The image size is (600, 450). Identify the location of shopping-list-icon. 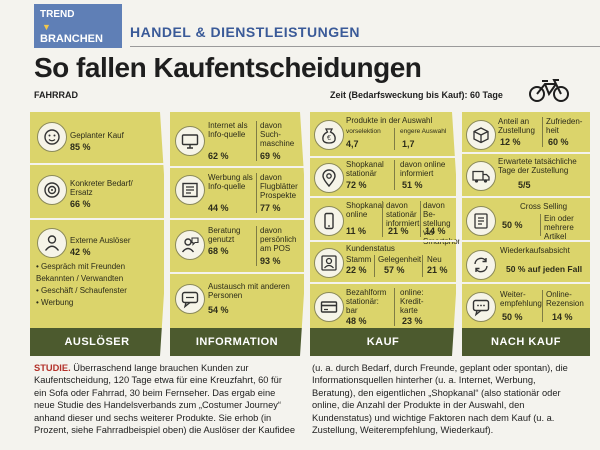
(481, 221).